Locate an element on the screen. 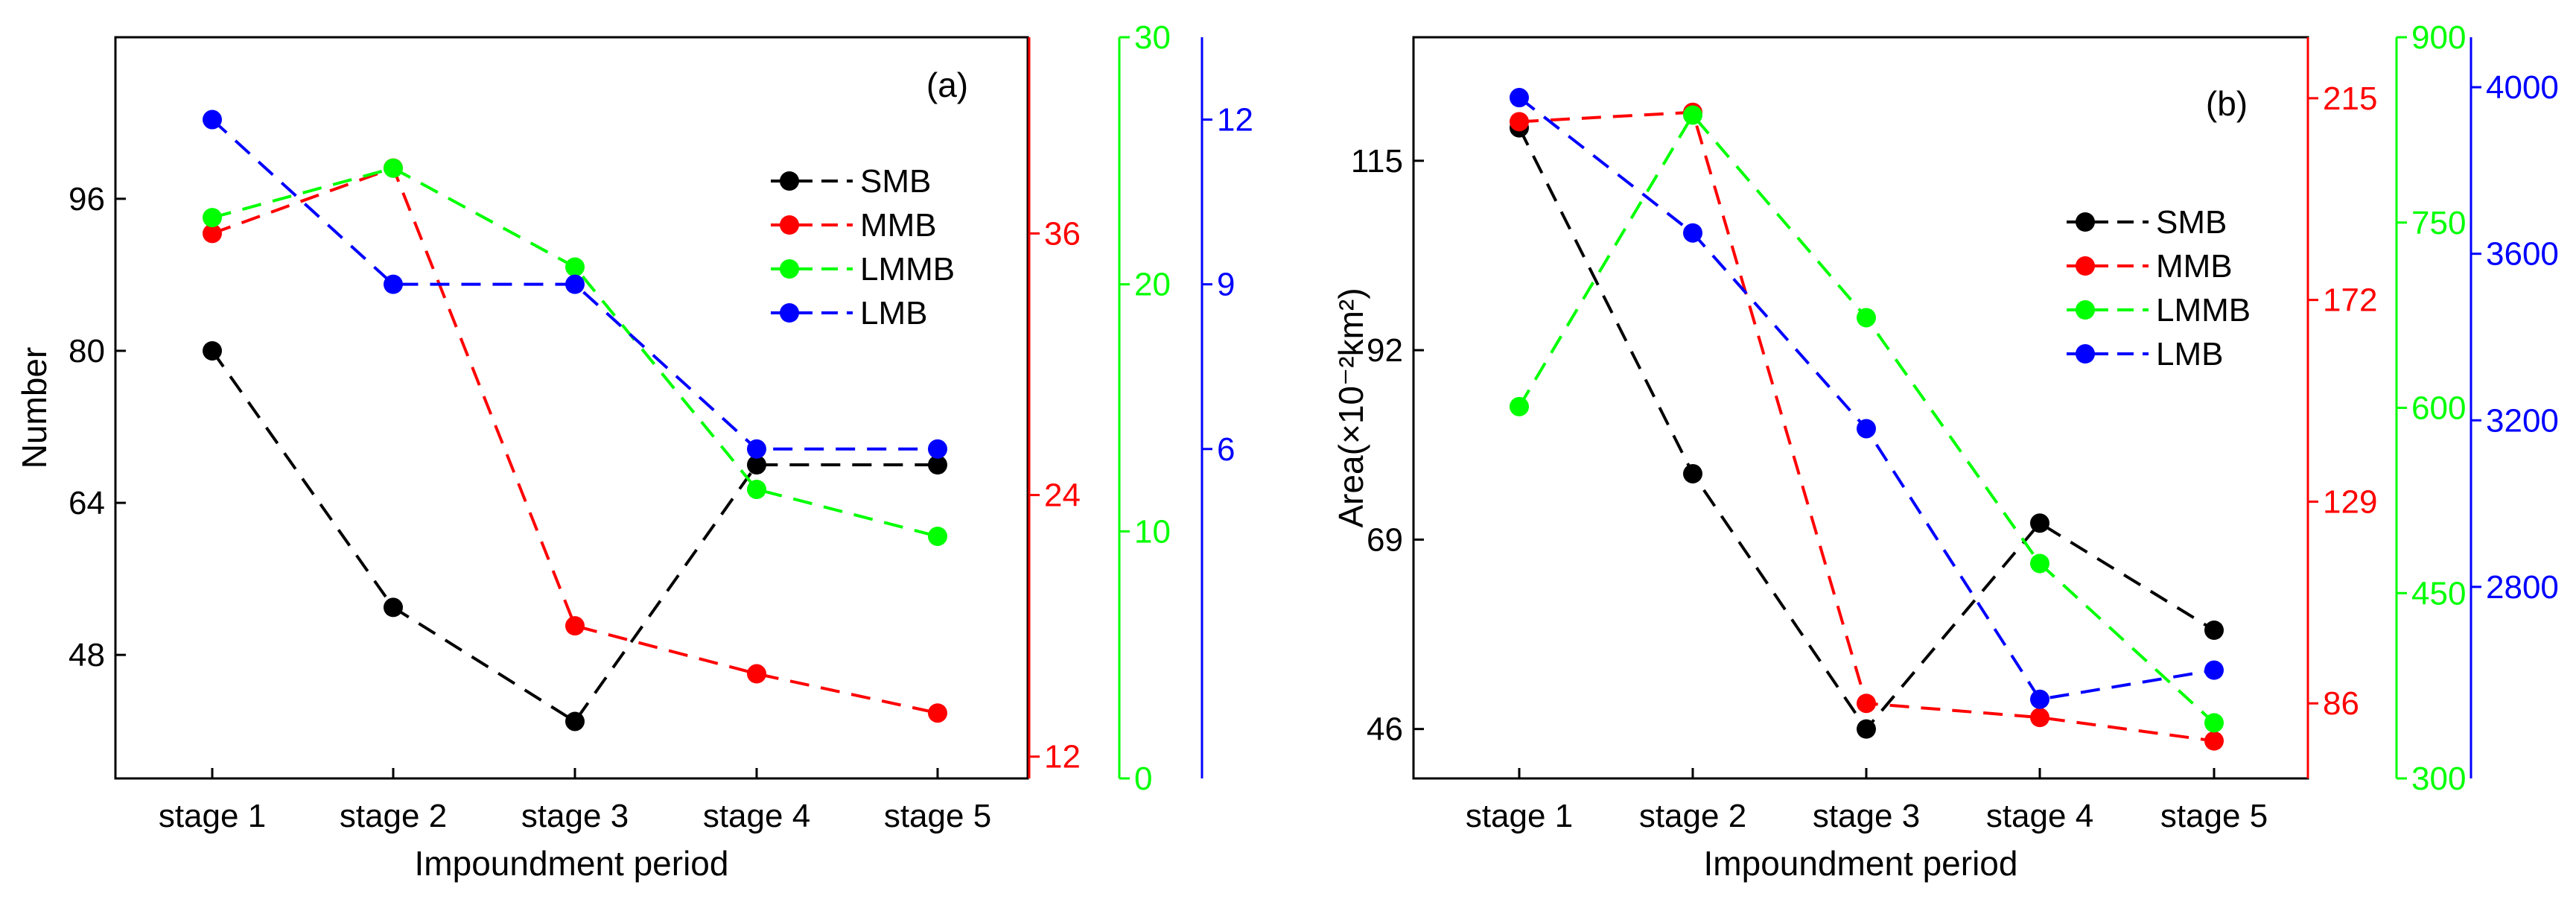 This screenshot has width=2576, height=914. green-axis-tick-label: 750 is located at coordinates (2438, 223).